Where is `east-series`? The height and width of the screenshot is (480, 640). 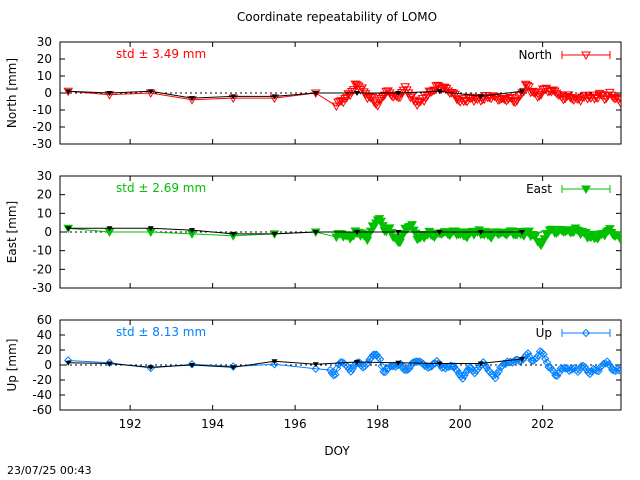
east-series is located at coordinates (342, 233).